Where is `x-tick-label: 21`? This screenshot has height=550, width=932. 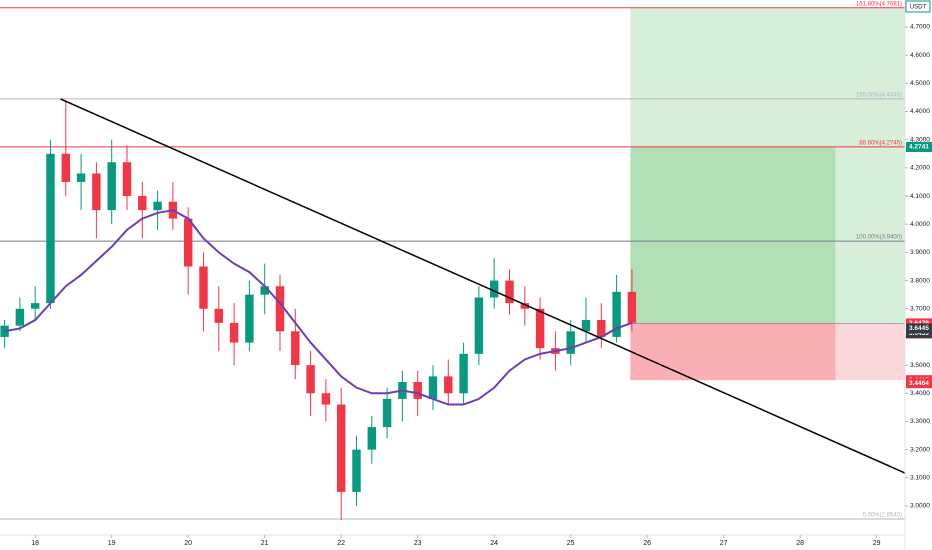 x-tick-label: 21 is located at coordinates (265, 543).